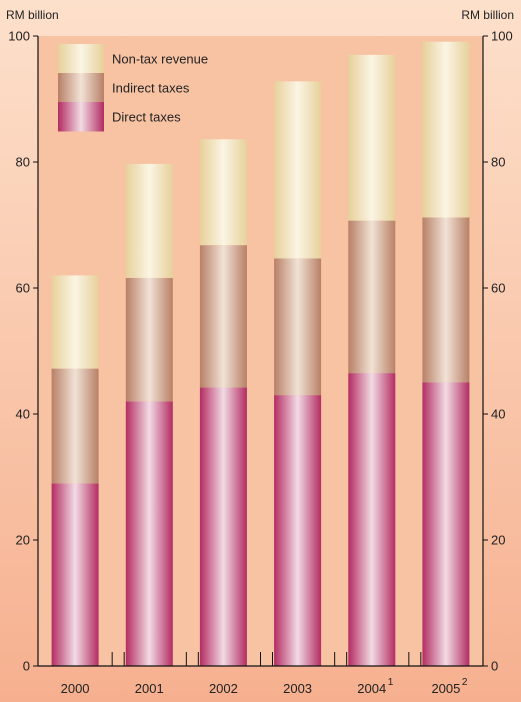 Image resolution: width=521 pixels, height=702 pixels. What do you see at coordinates (23, 162) in the screenshot?
I see `y-tick-label-left: 80` at bounding box center [23, 162].